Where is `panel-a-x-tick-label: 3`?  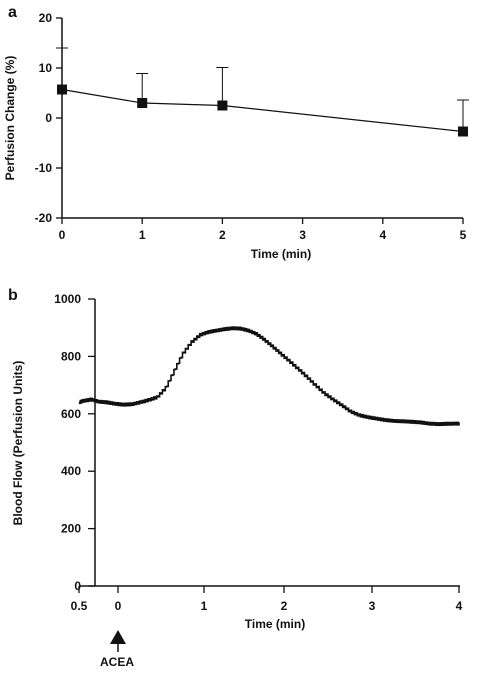 panel-a-x-tick-label: 3 is located at coordinates (302, 235).